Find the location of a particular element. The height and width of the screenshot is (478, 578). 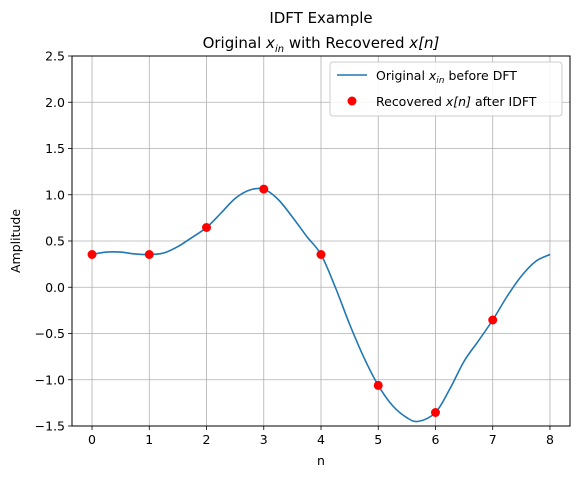

y-tick-label: 0.0 is located at coordinates (55, 287).